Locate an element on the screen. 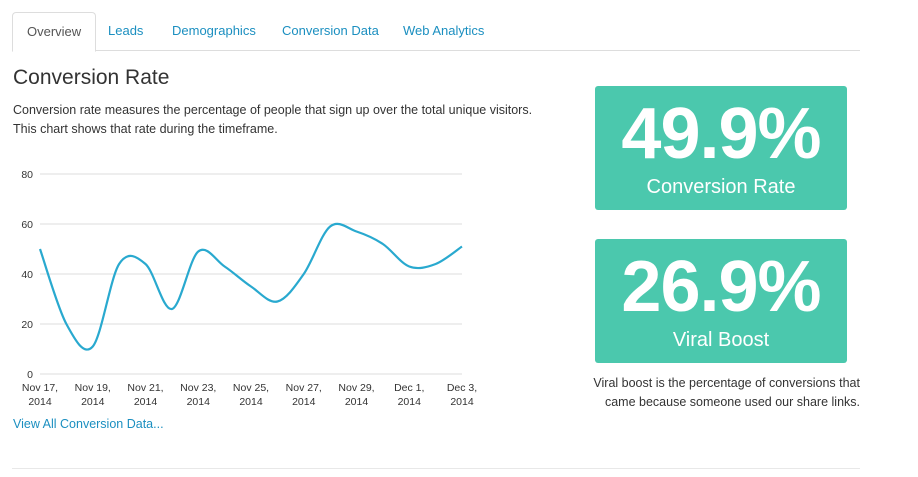  x-tick-label: Nov 19, is located at coordinates (93, 388).